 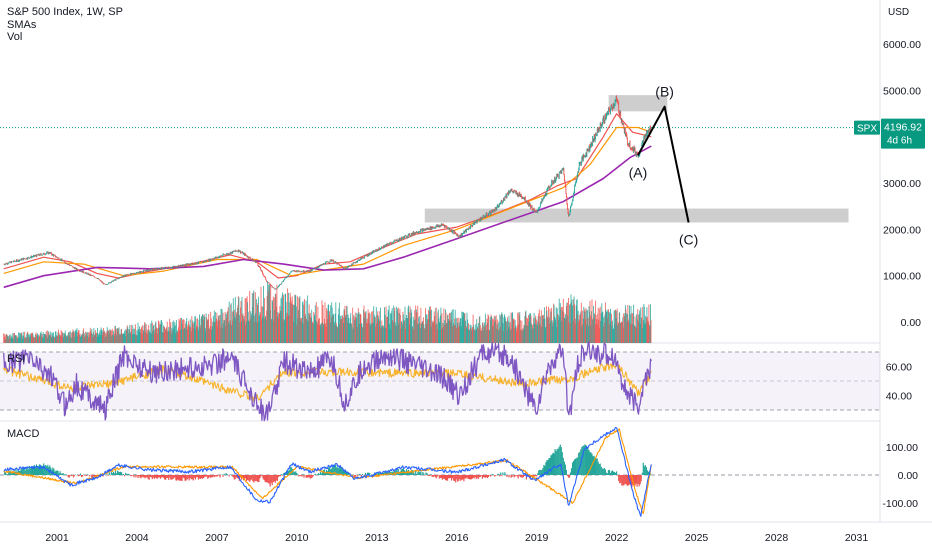 What do you see at coordinates (903, 128) in the screenshot?
I see `last-price-value: 4196.92` at bounding box center [903, 128].